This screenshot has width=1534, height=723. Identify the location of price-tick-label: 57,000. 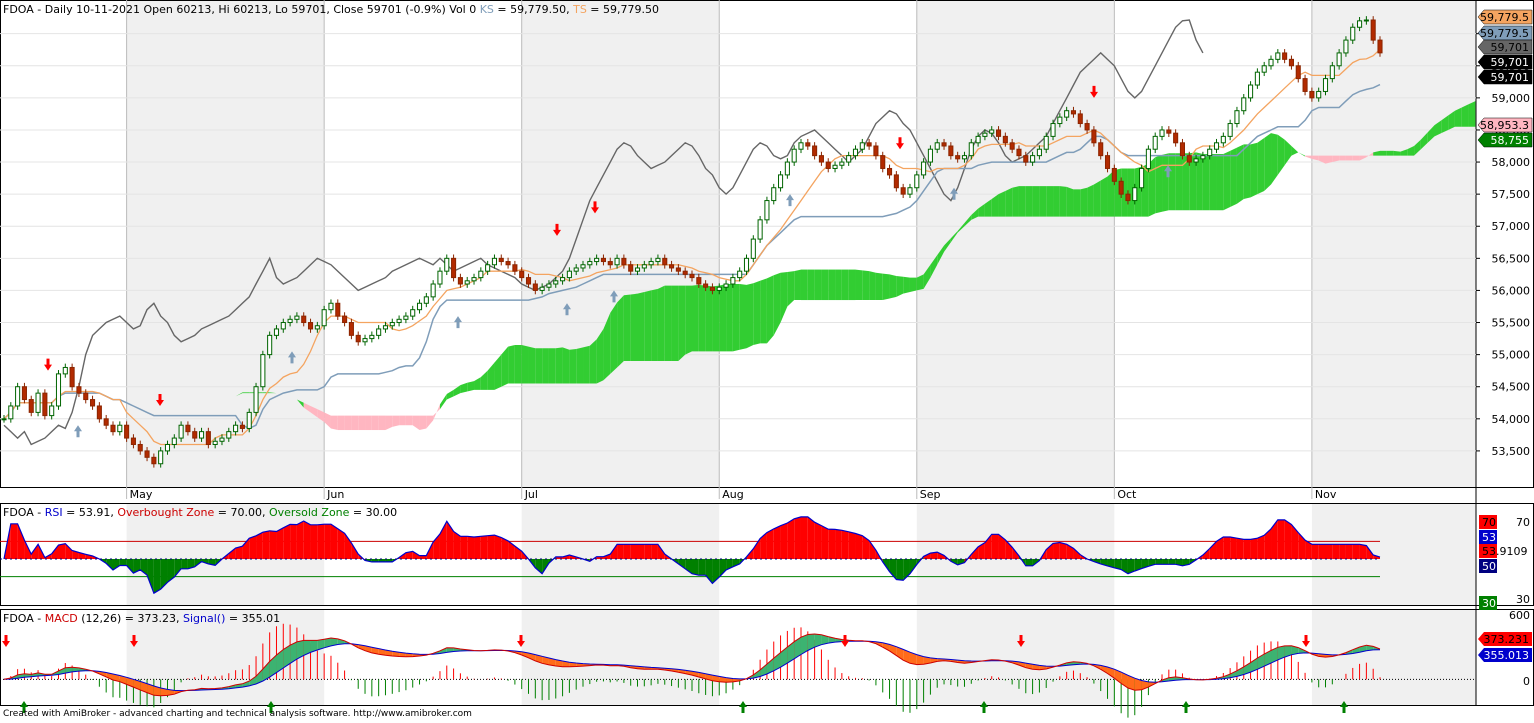
(1511, 226).